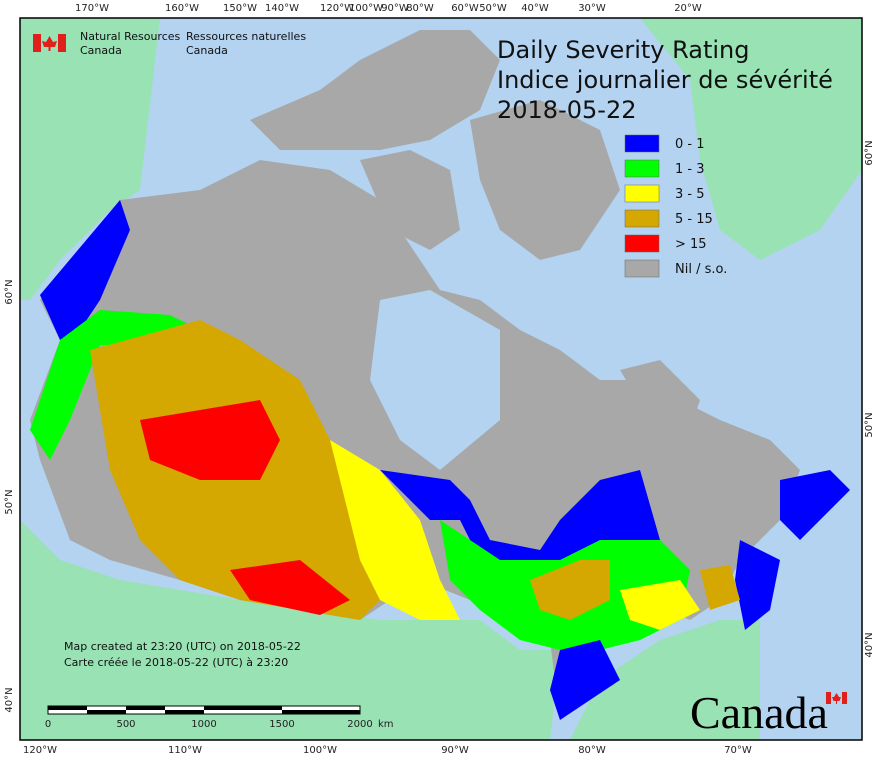 This screenshot has height=760, width=880. I want to click on longitude-label: 20°W, so click(688, 8).